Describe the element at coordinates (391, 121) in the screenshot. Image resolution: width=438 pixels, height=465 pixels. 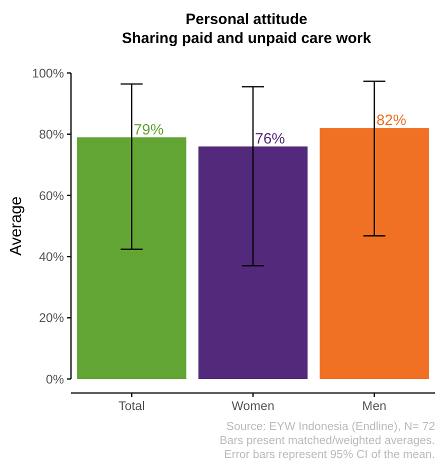
I see `data-label: 82%` at that location.